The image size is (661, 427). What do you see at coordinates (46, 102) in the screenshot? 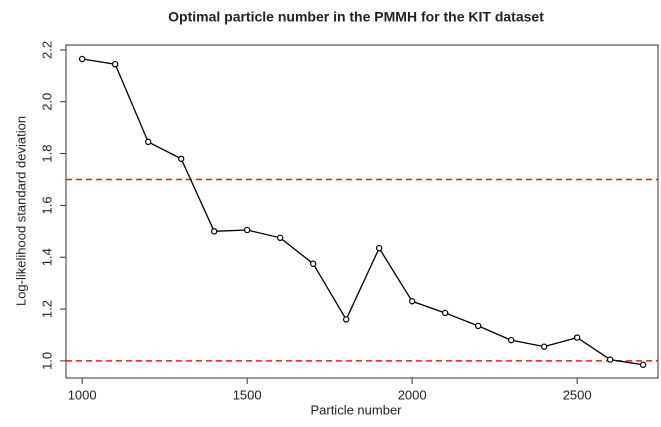
I see `y-tick-label: 2.0` at bounding box center [46, 102].